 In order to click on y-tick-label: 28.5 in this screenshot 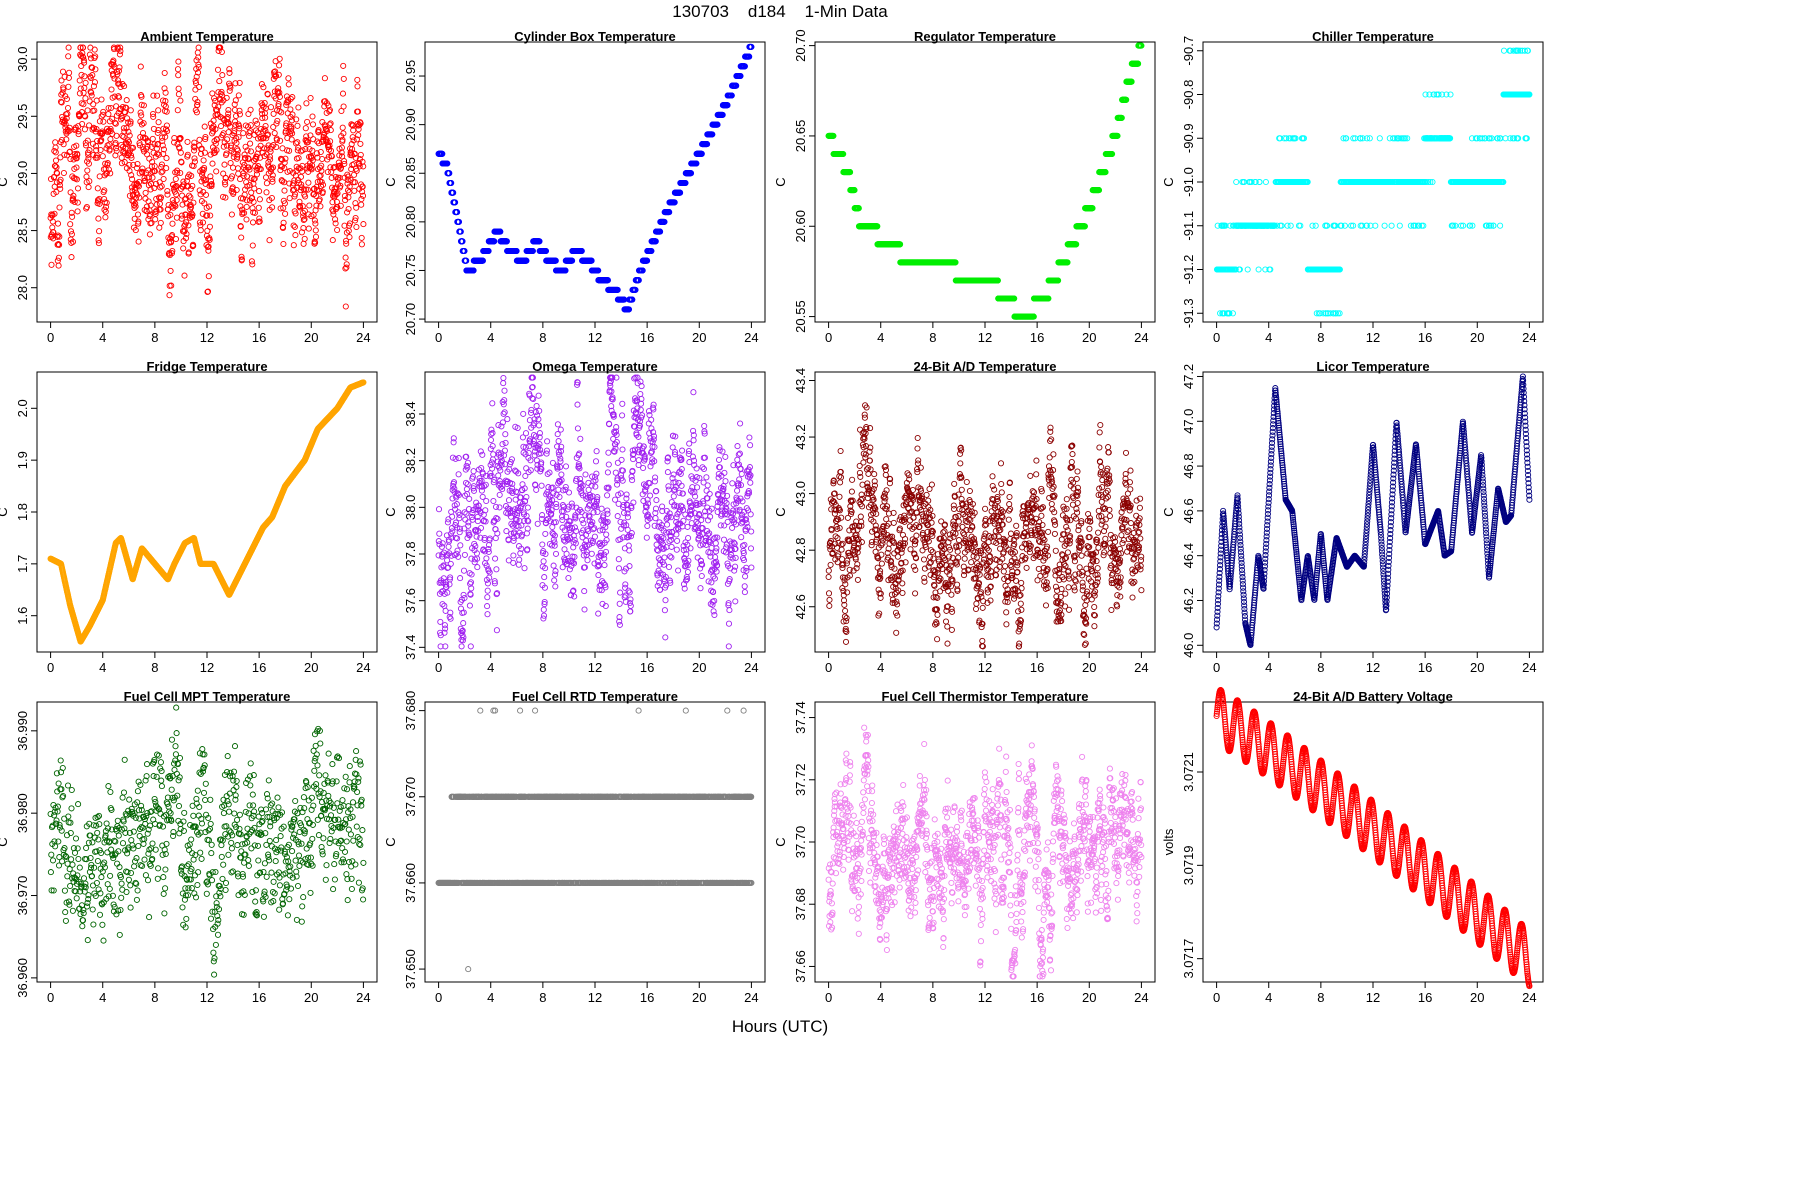, I will do `click(22, 230)`.